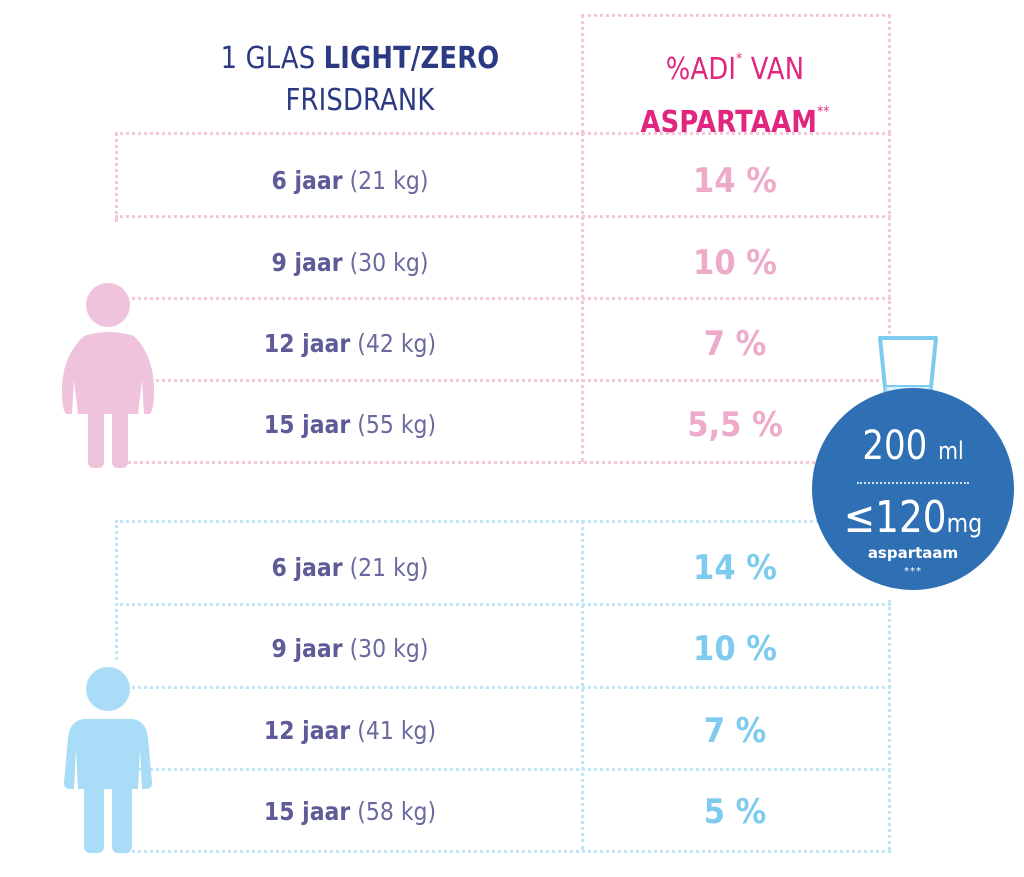 This screenshot has height=877, width=1024. Describe the element at coordinates (735, 181) in the screenshot. I see `girl-row-pct-1: 14 %` at that location.